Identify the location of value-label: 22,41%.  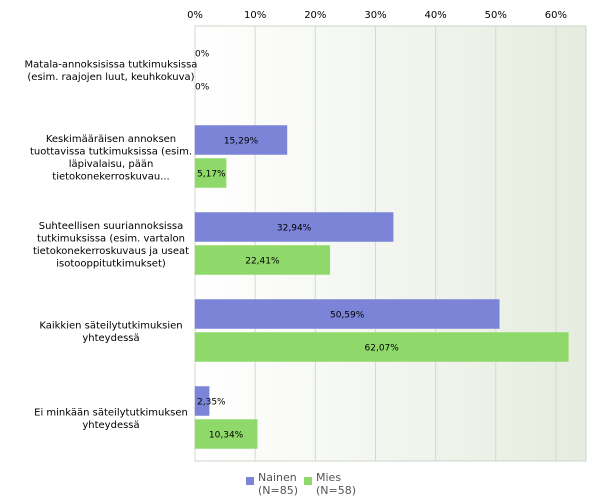
(262, 262).